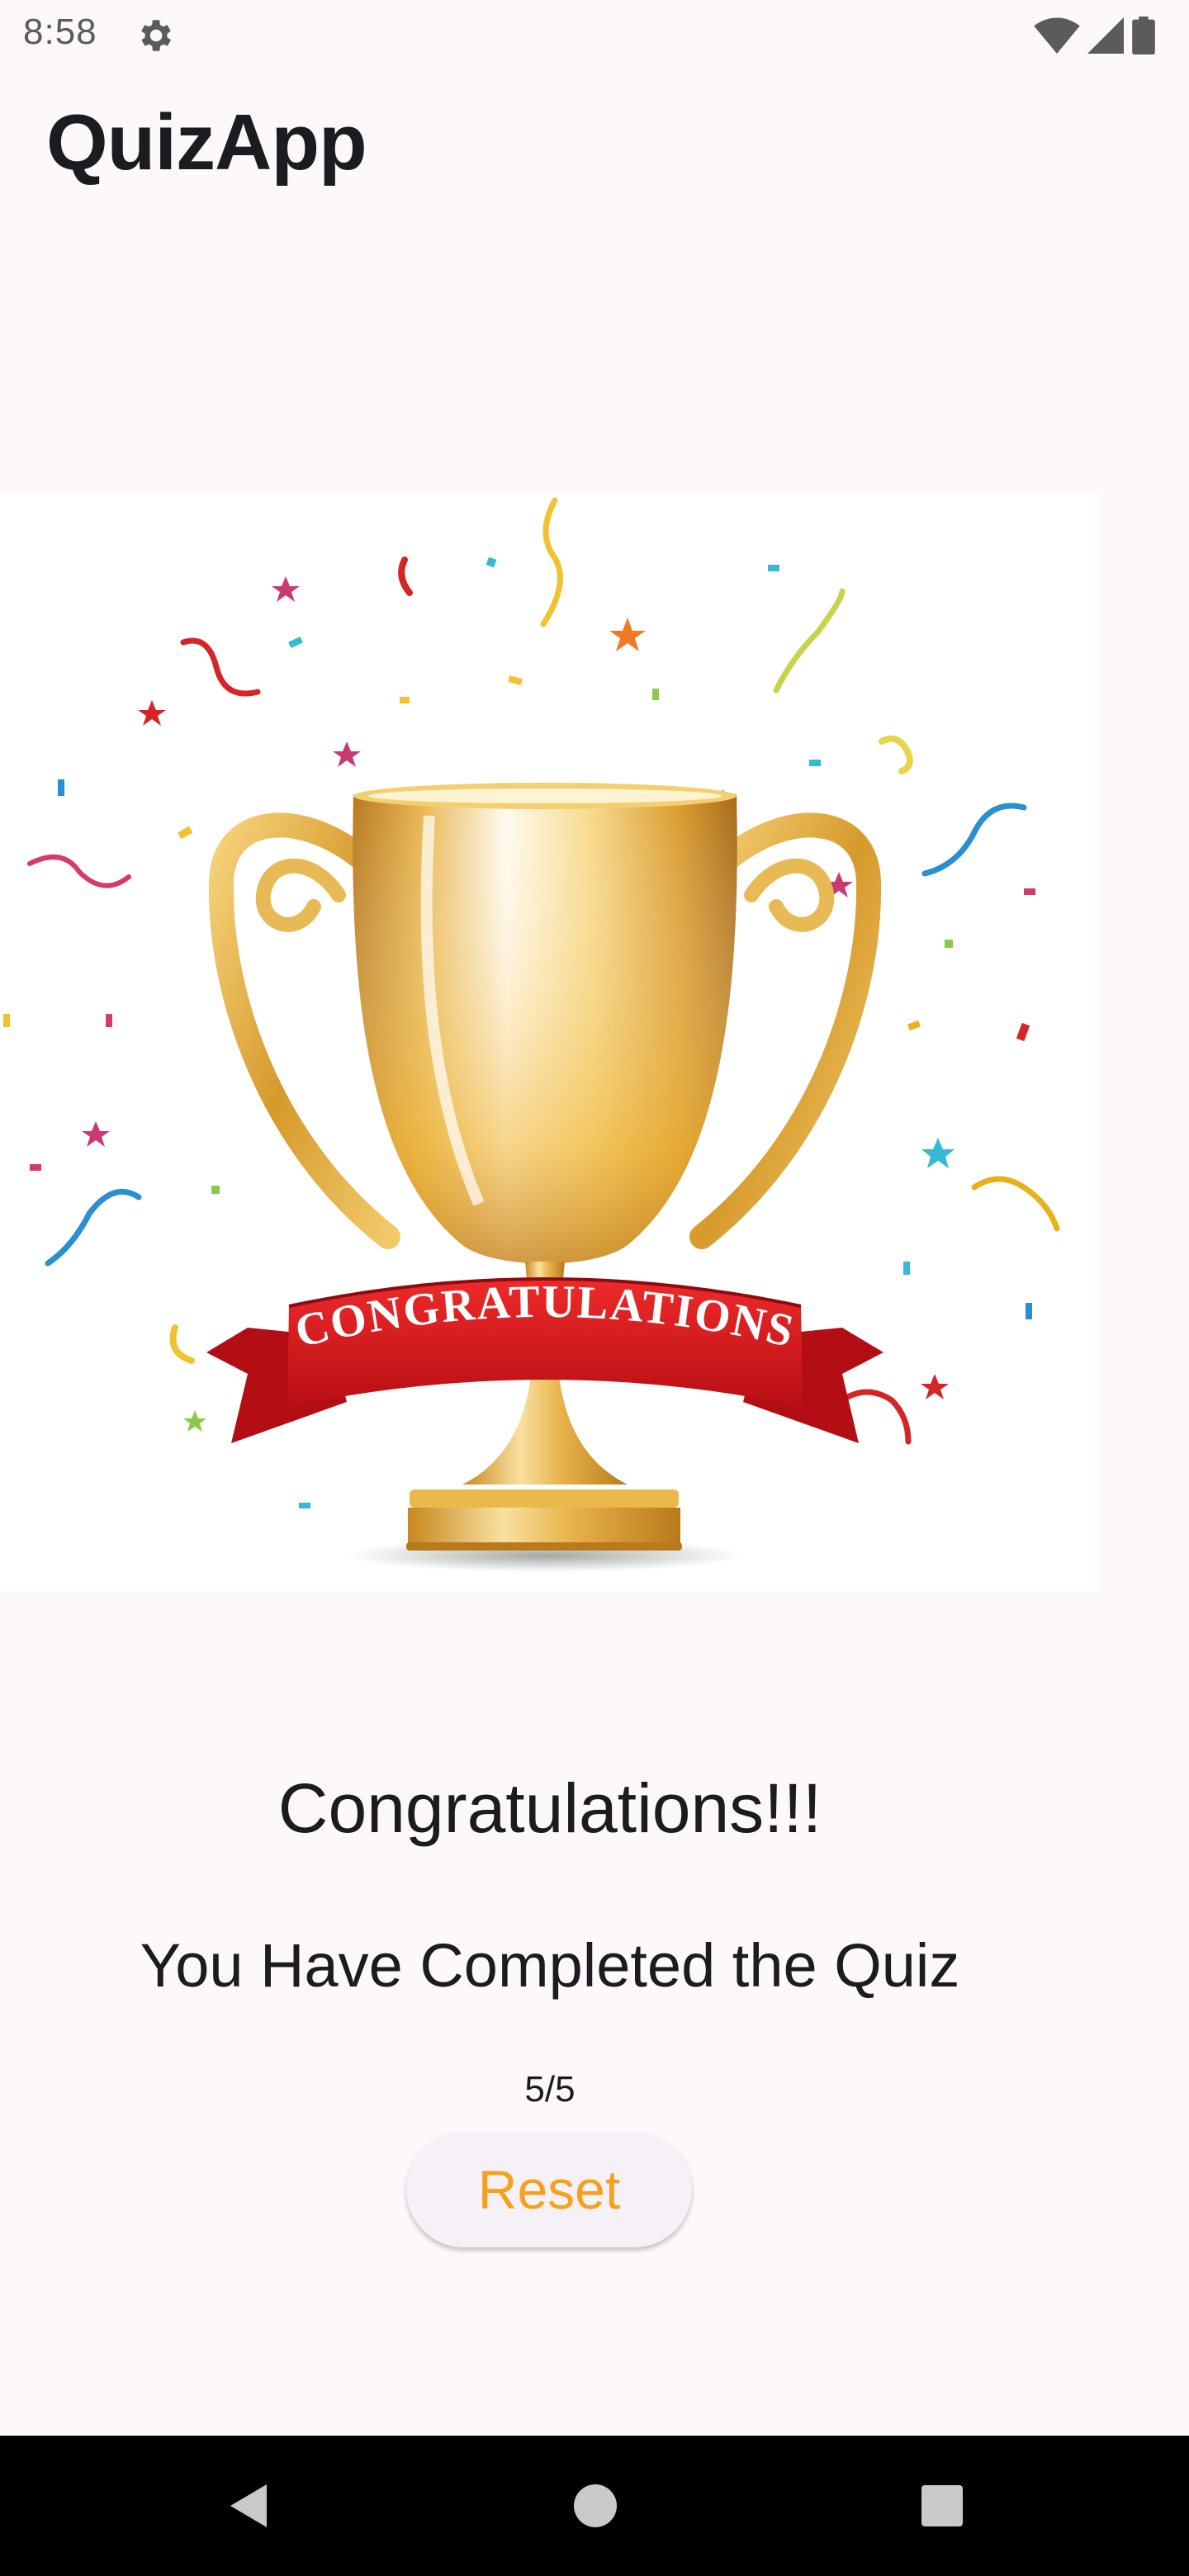 The image size is (1189, 2576). I want to click on wifi-icon, so click(1057, 35).